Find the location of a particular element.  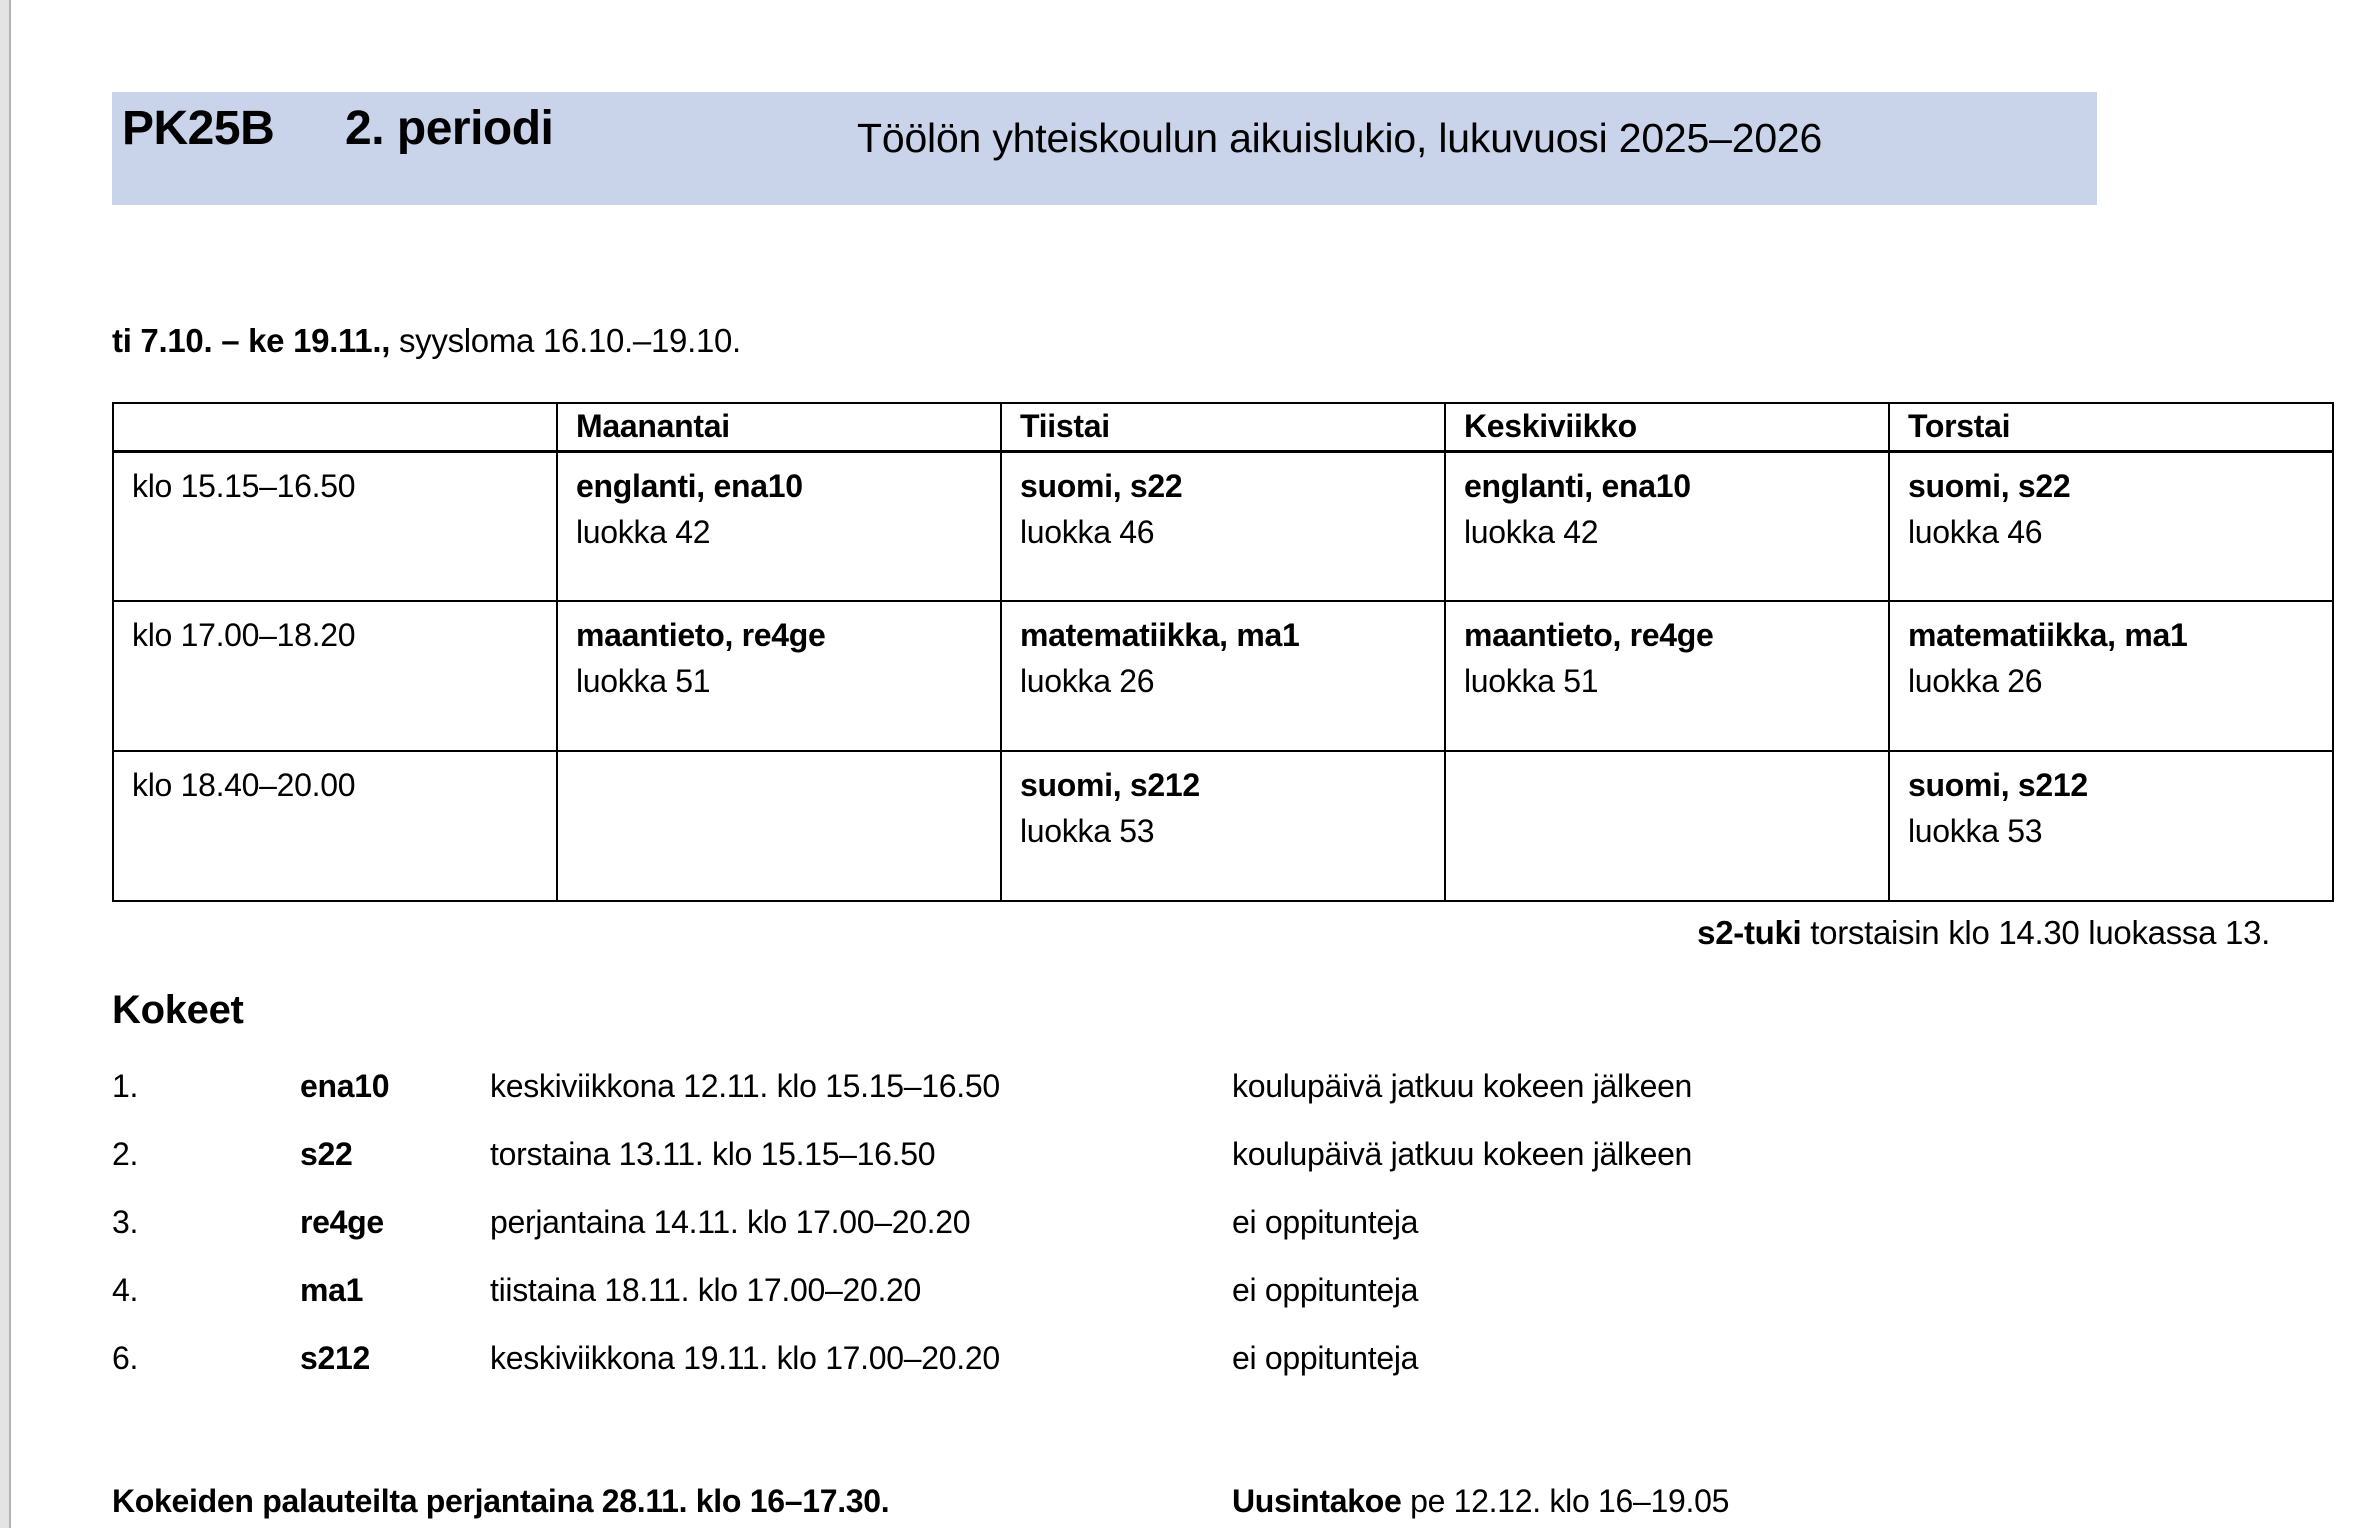

page-edge is located at coordinates (5, 764).